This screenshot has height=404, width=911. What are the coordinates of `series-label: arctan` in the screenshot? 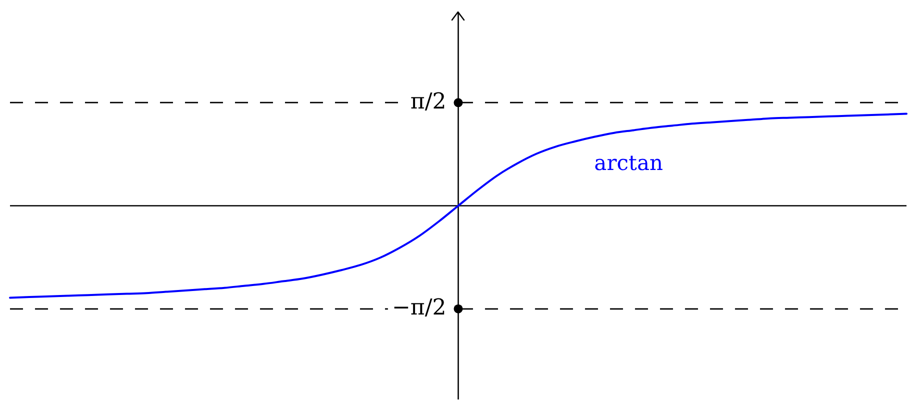 It's located at (628, 163).